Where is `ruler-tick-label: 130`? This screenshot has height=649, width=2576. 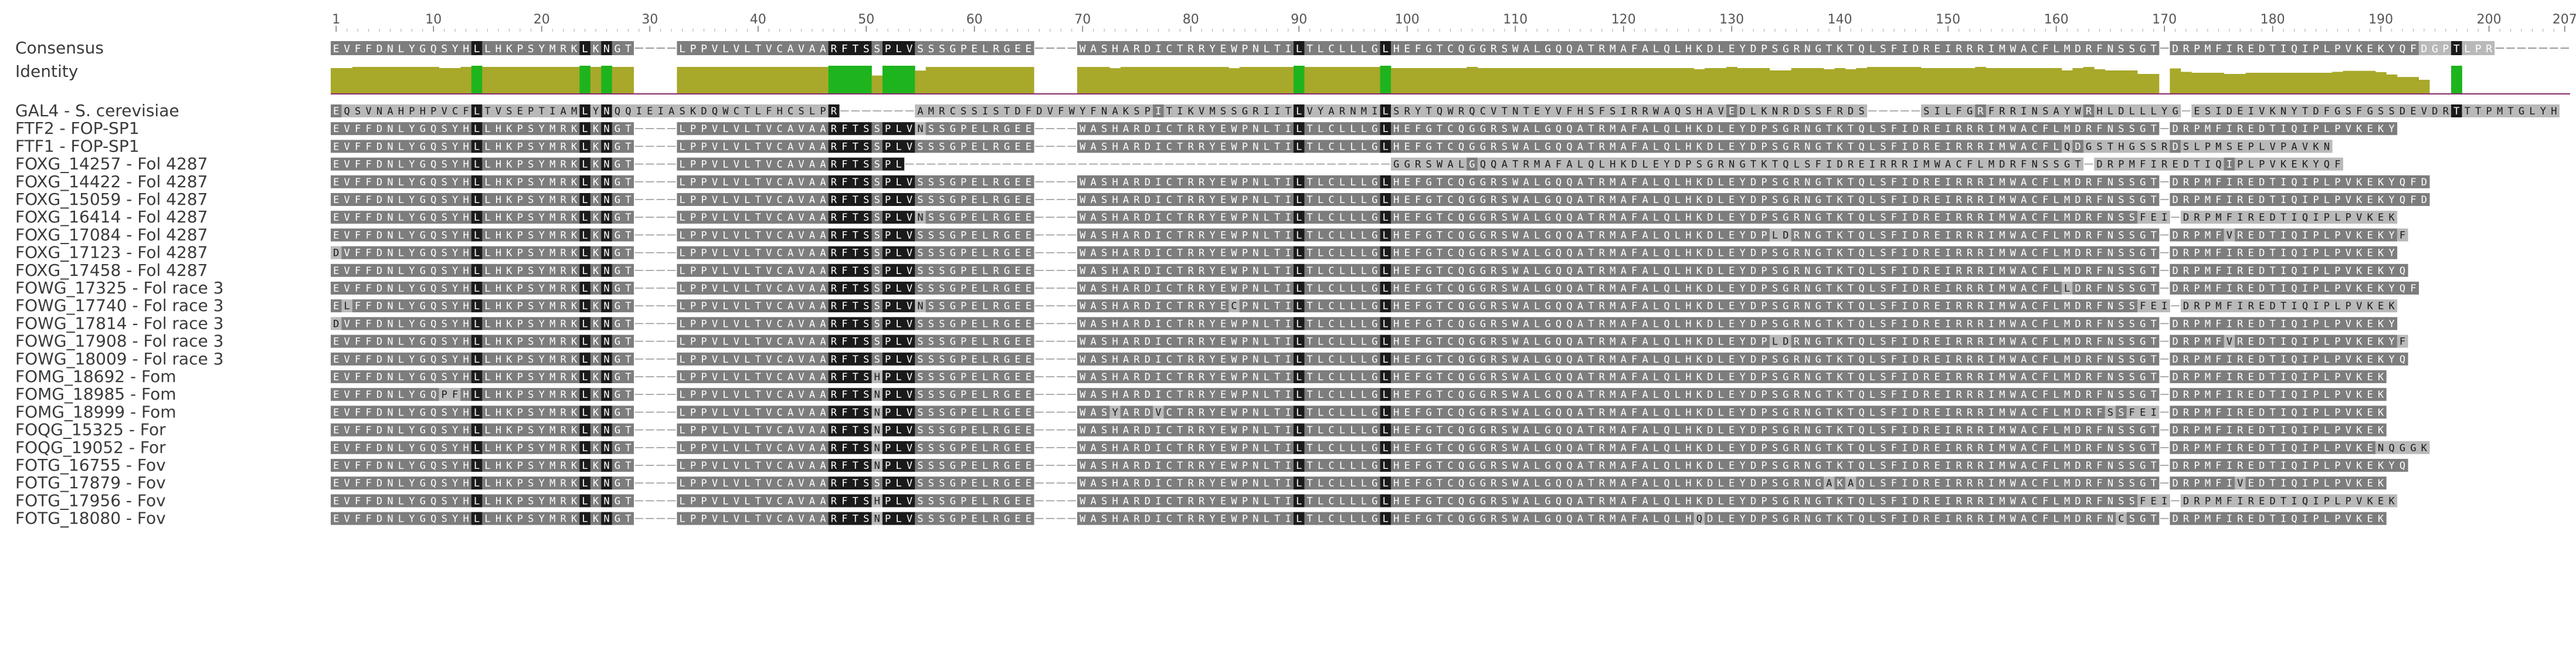 ruler-tick-label: 130 is located at coordinates (1731, 19).